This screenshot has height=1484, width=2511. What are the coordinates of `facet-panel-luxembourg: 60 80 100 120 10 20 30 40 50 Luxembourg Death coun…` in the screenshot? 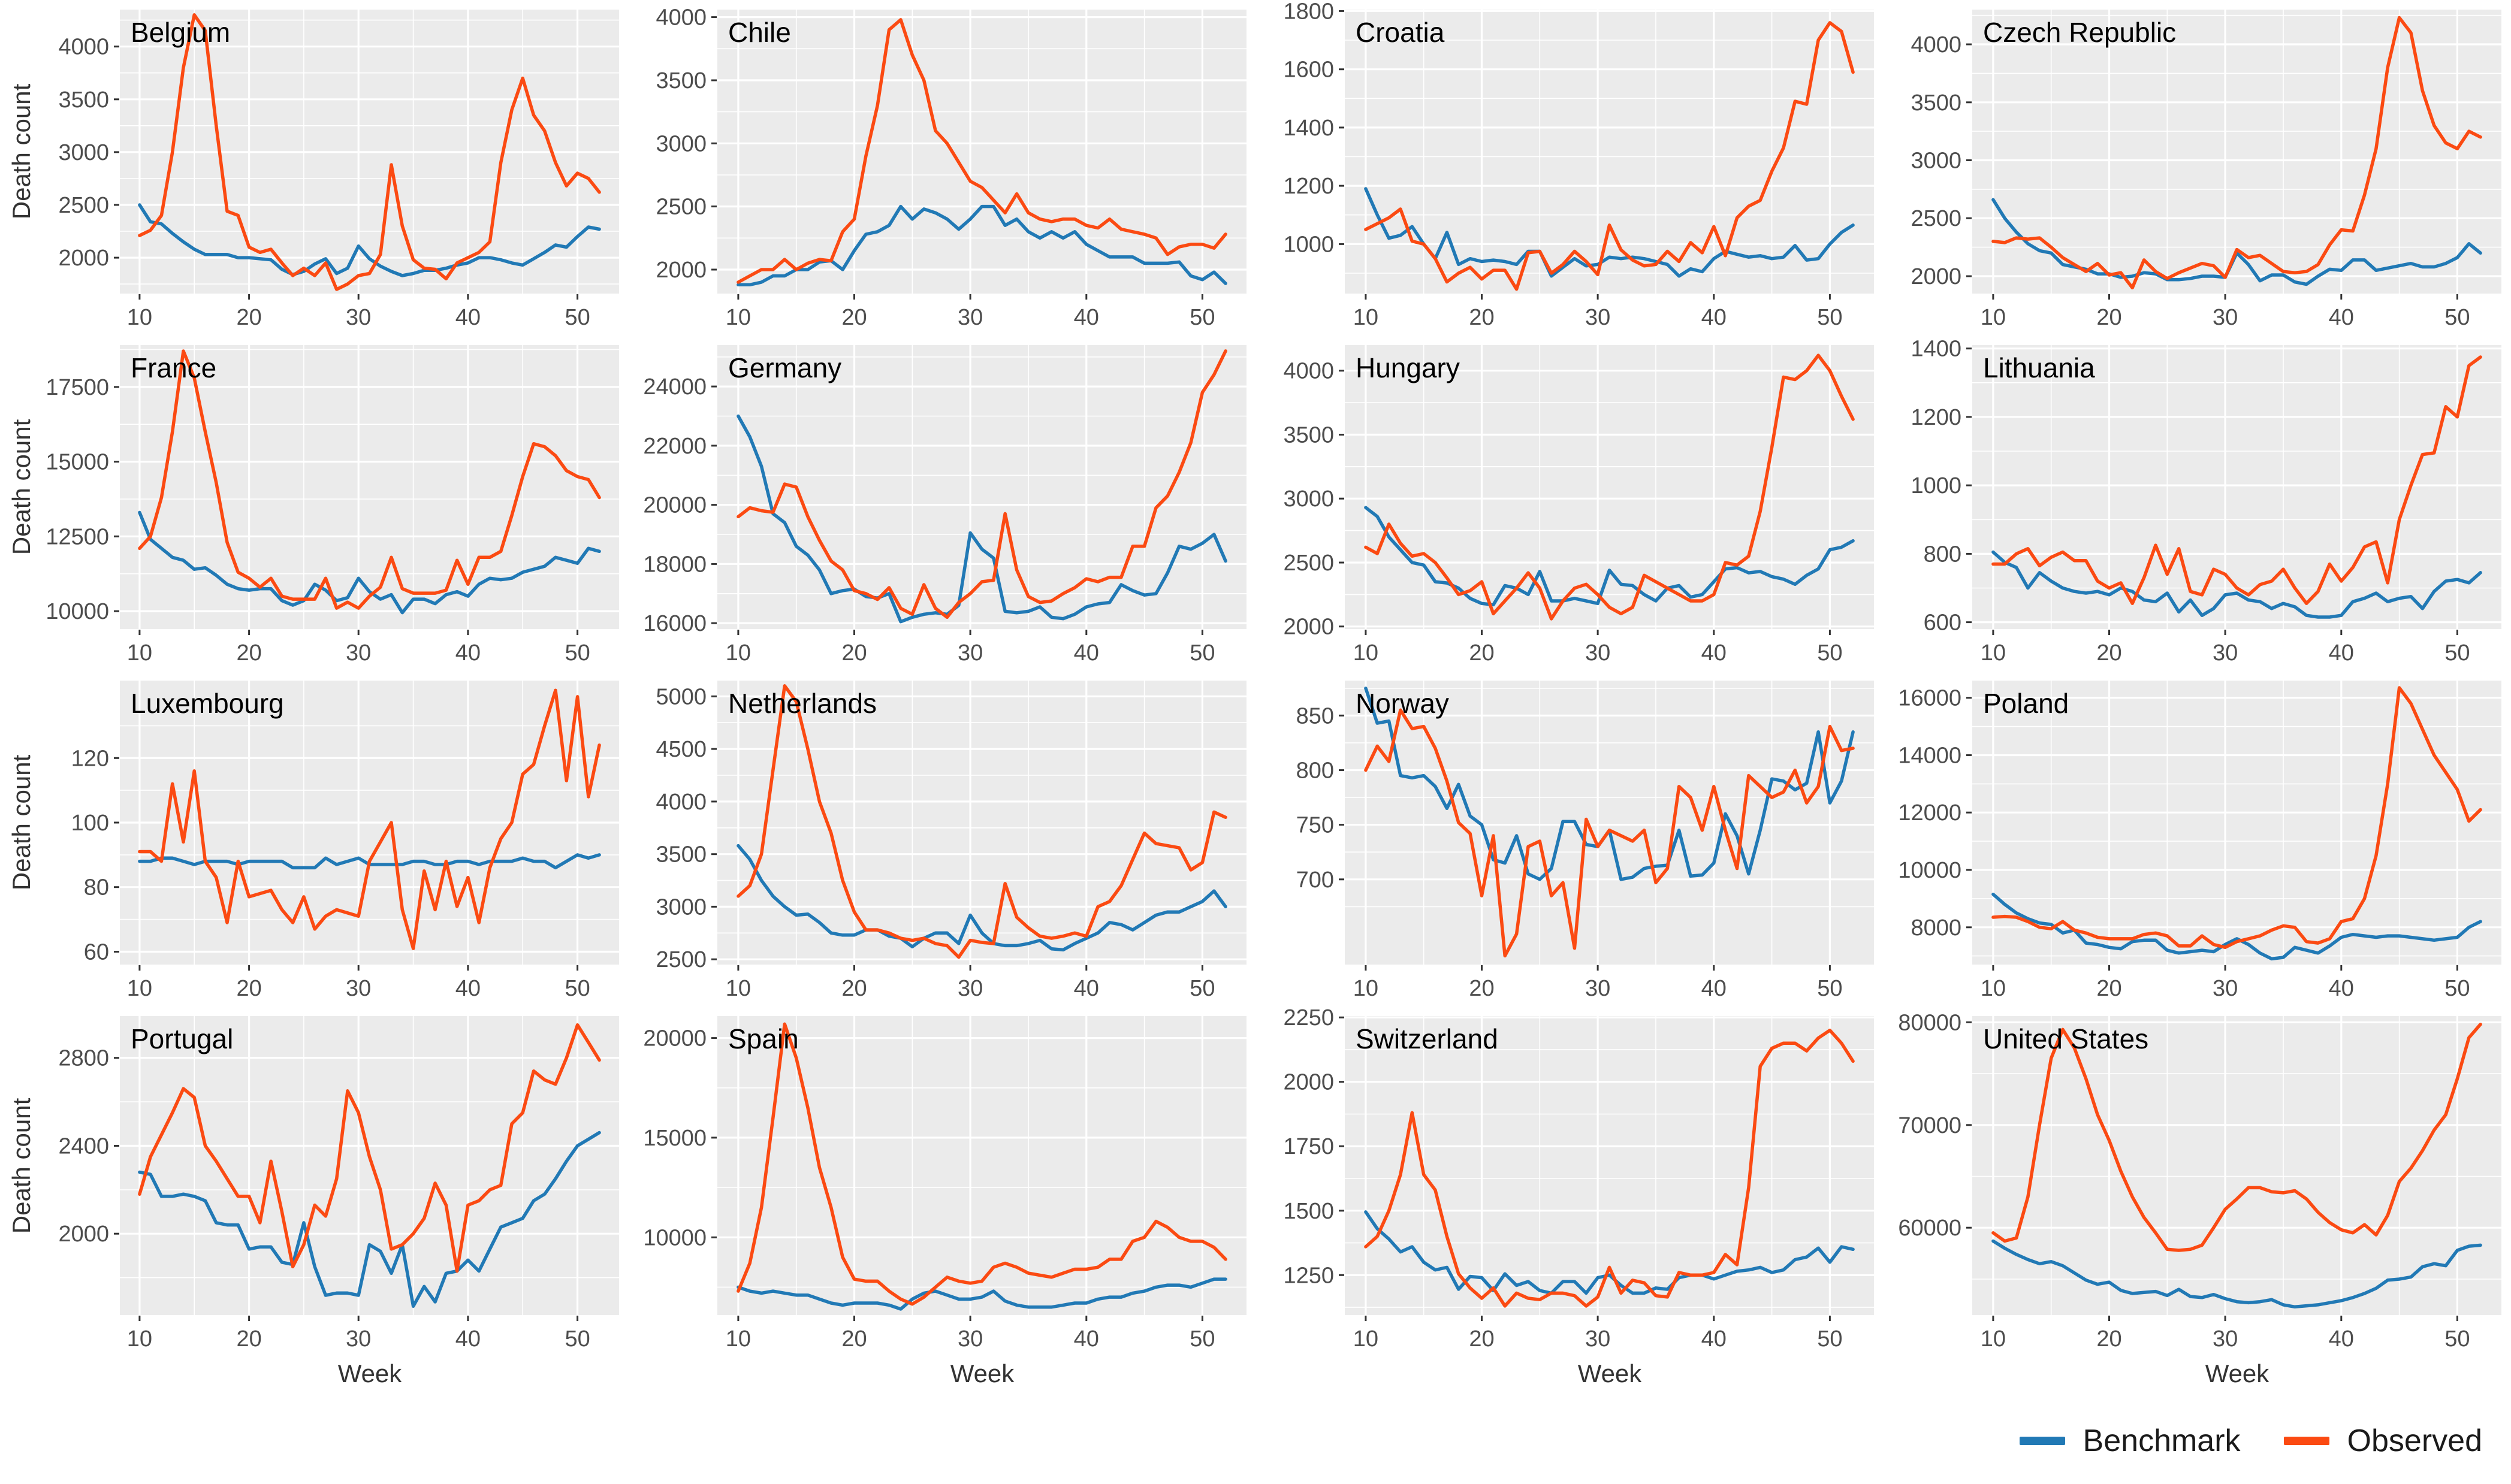 It's located at (313, 839).